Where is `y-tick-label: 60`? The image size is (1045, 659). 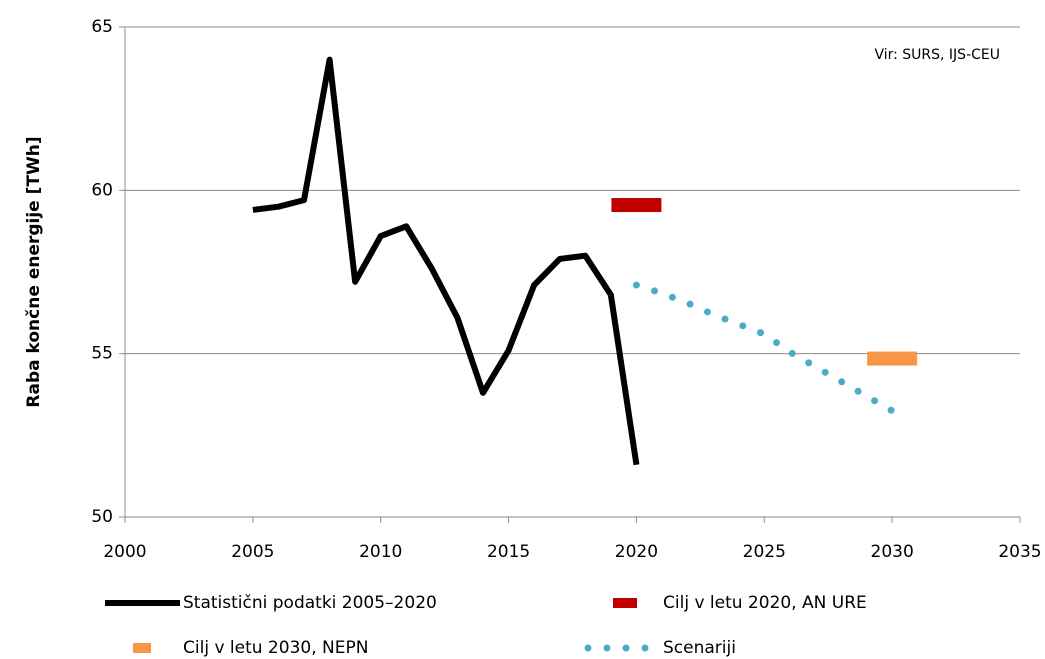 y-tick-label: 60 is located at coordinates (102, 190).